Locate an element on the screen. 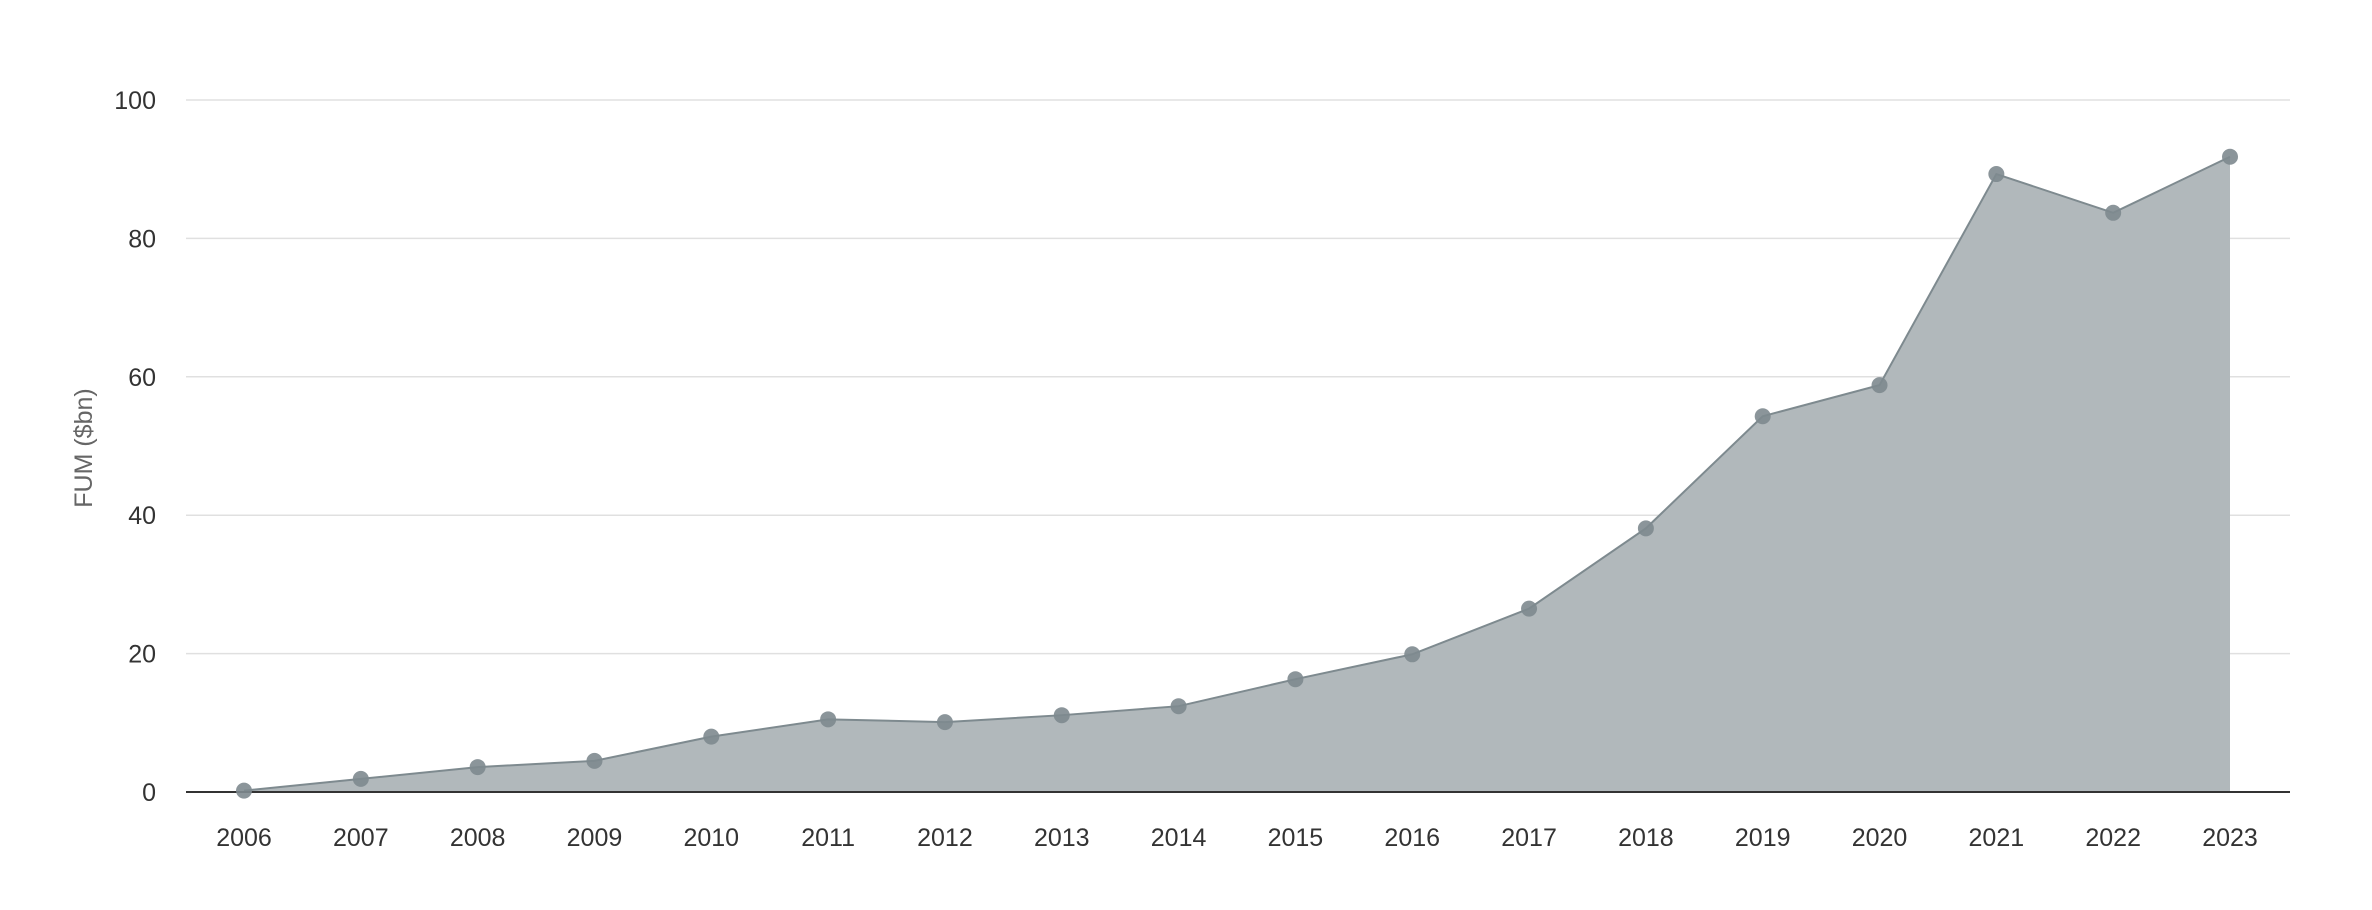  x-tick-label: 2020 is located at coordinates (1880, 838).